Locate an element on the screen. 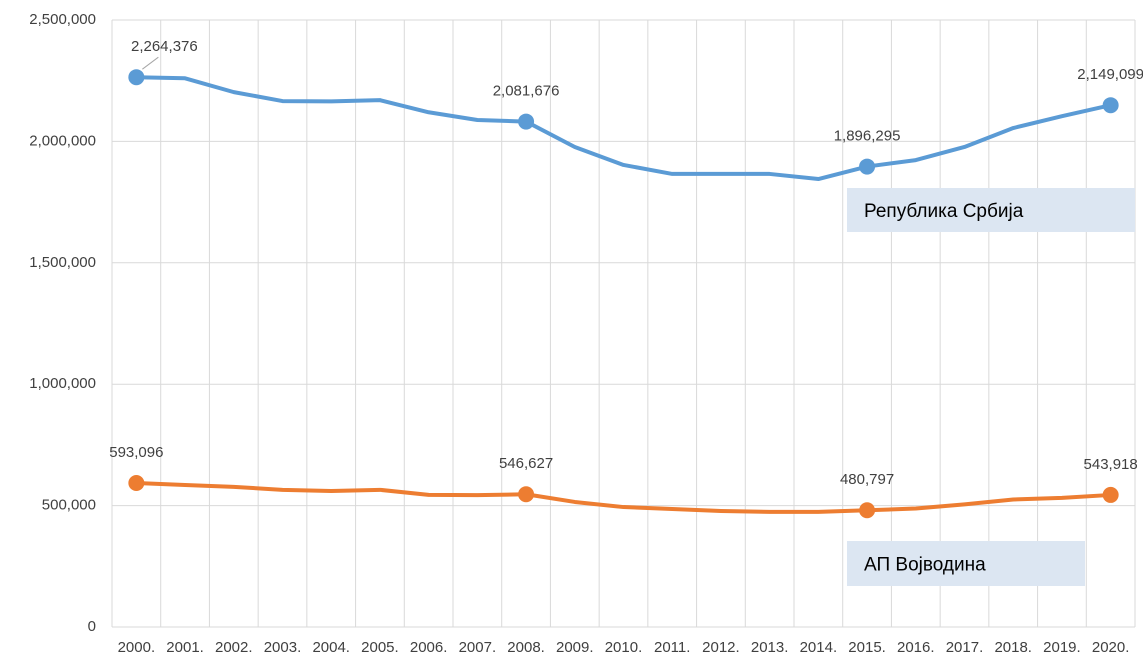 This screenshot has width=1143, height=660. x-tick-label: 2009. is located at coordinates (575, 647).